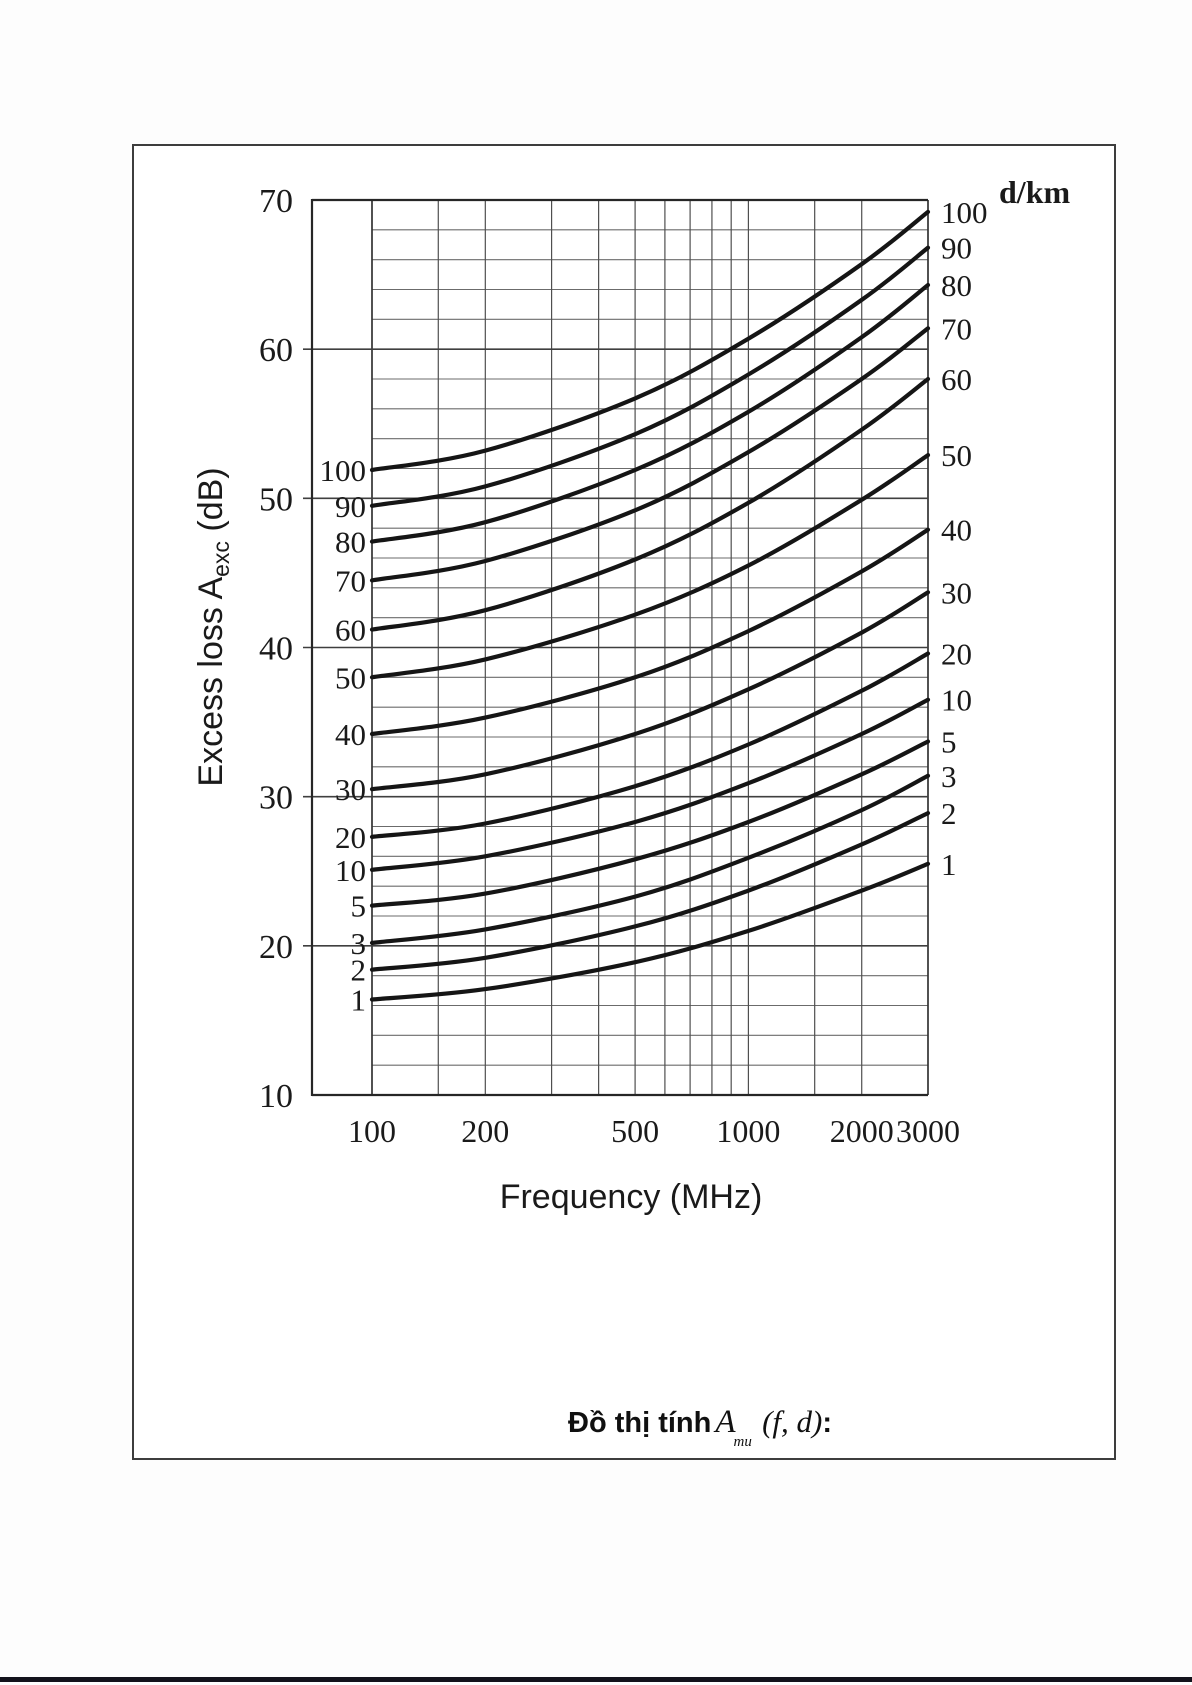 This screenshot has width=1192, height=1685. Describe the element at coordinates (964, 212) in the screenshot. I see `curve-label-right-100: 100` at that location.